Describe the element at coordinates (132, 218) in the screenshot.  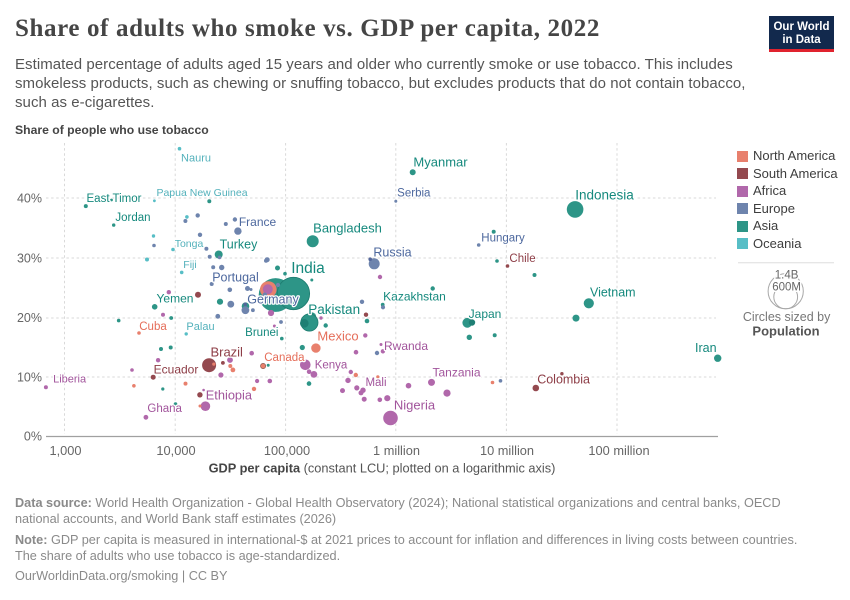
I see `svg-text: Jordan` at that location.